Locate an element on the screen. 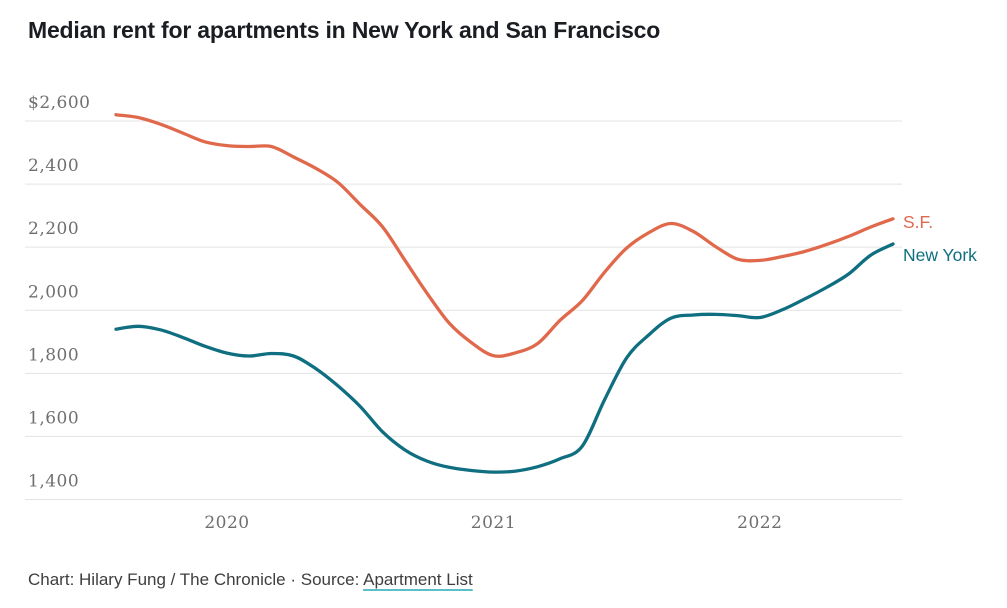 This screenshot has width=1007, height=608. x-axis-tick-label: 2022 is located at coordinates (759, 523).